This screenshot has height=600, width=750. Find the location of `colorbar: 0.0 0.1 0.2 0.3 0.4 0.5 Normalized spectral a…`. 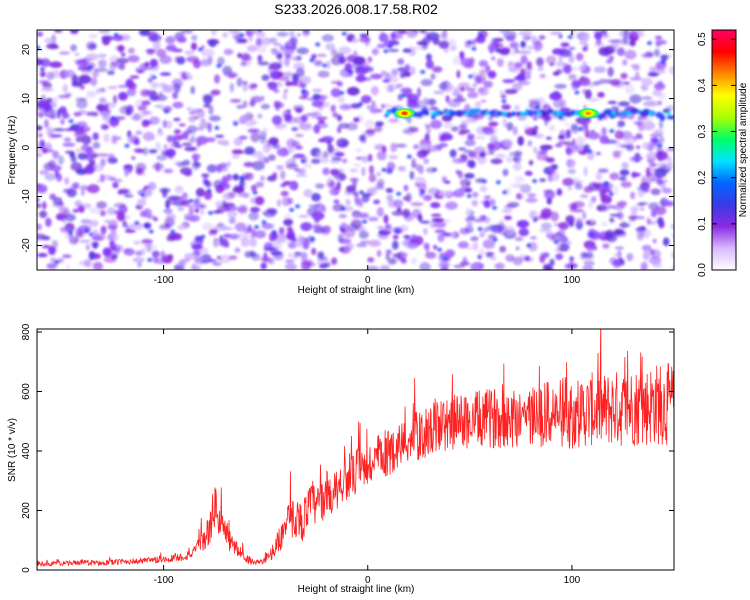

colorbar: 0.0 0.1 0.2 0.3 0.4 0.5 Normalized spectral a… is located at coordinates (723, 153).